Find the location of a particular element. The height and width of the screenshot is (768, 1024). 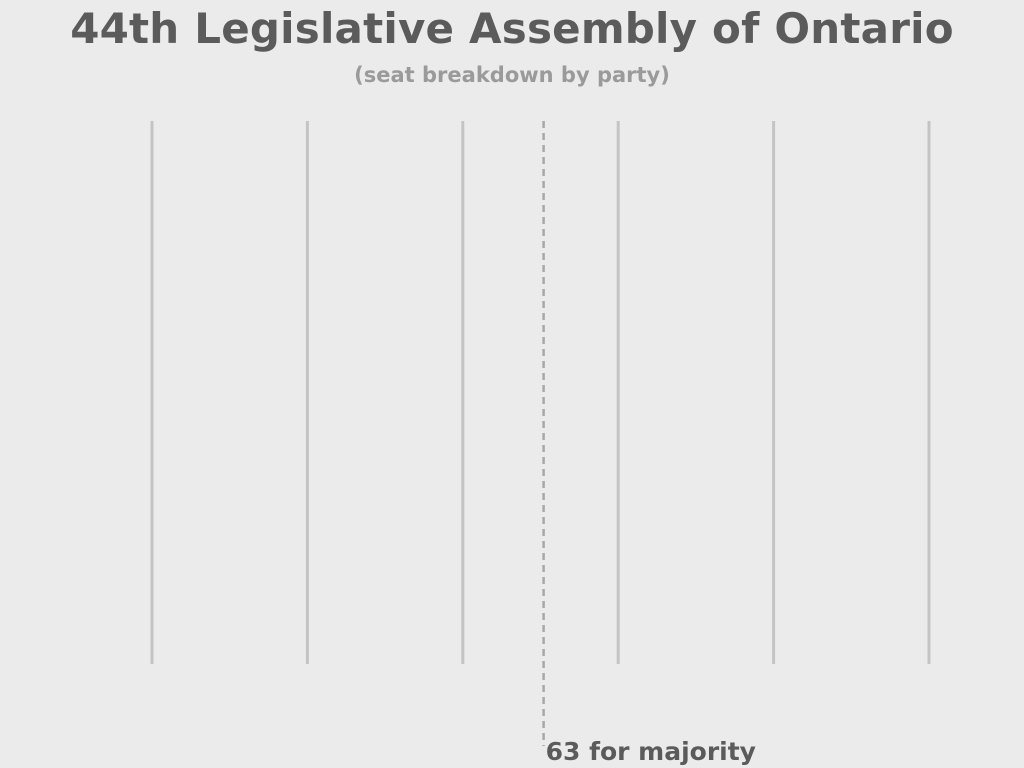

chart-title: 44th Legislative Assembly of Ontario is located at coordinates (512, 28).